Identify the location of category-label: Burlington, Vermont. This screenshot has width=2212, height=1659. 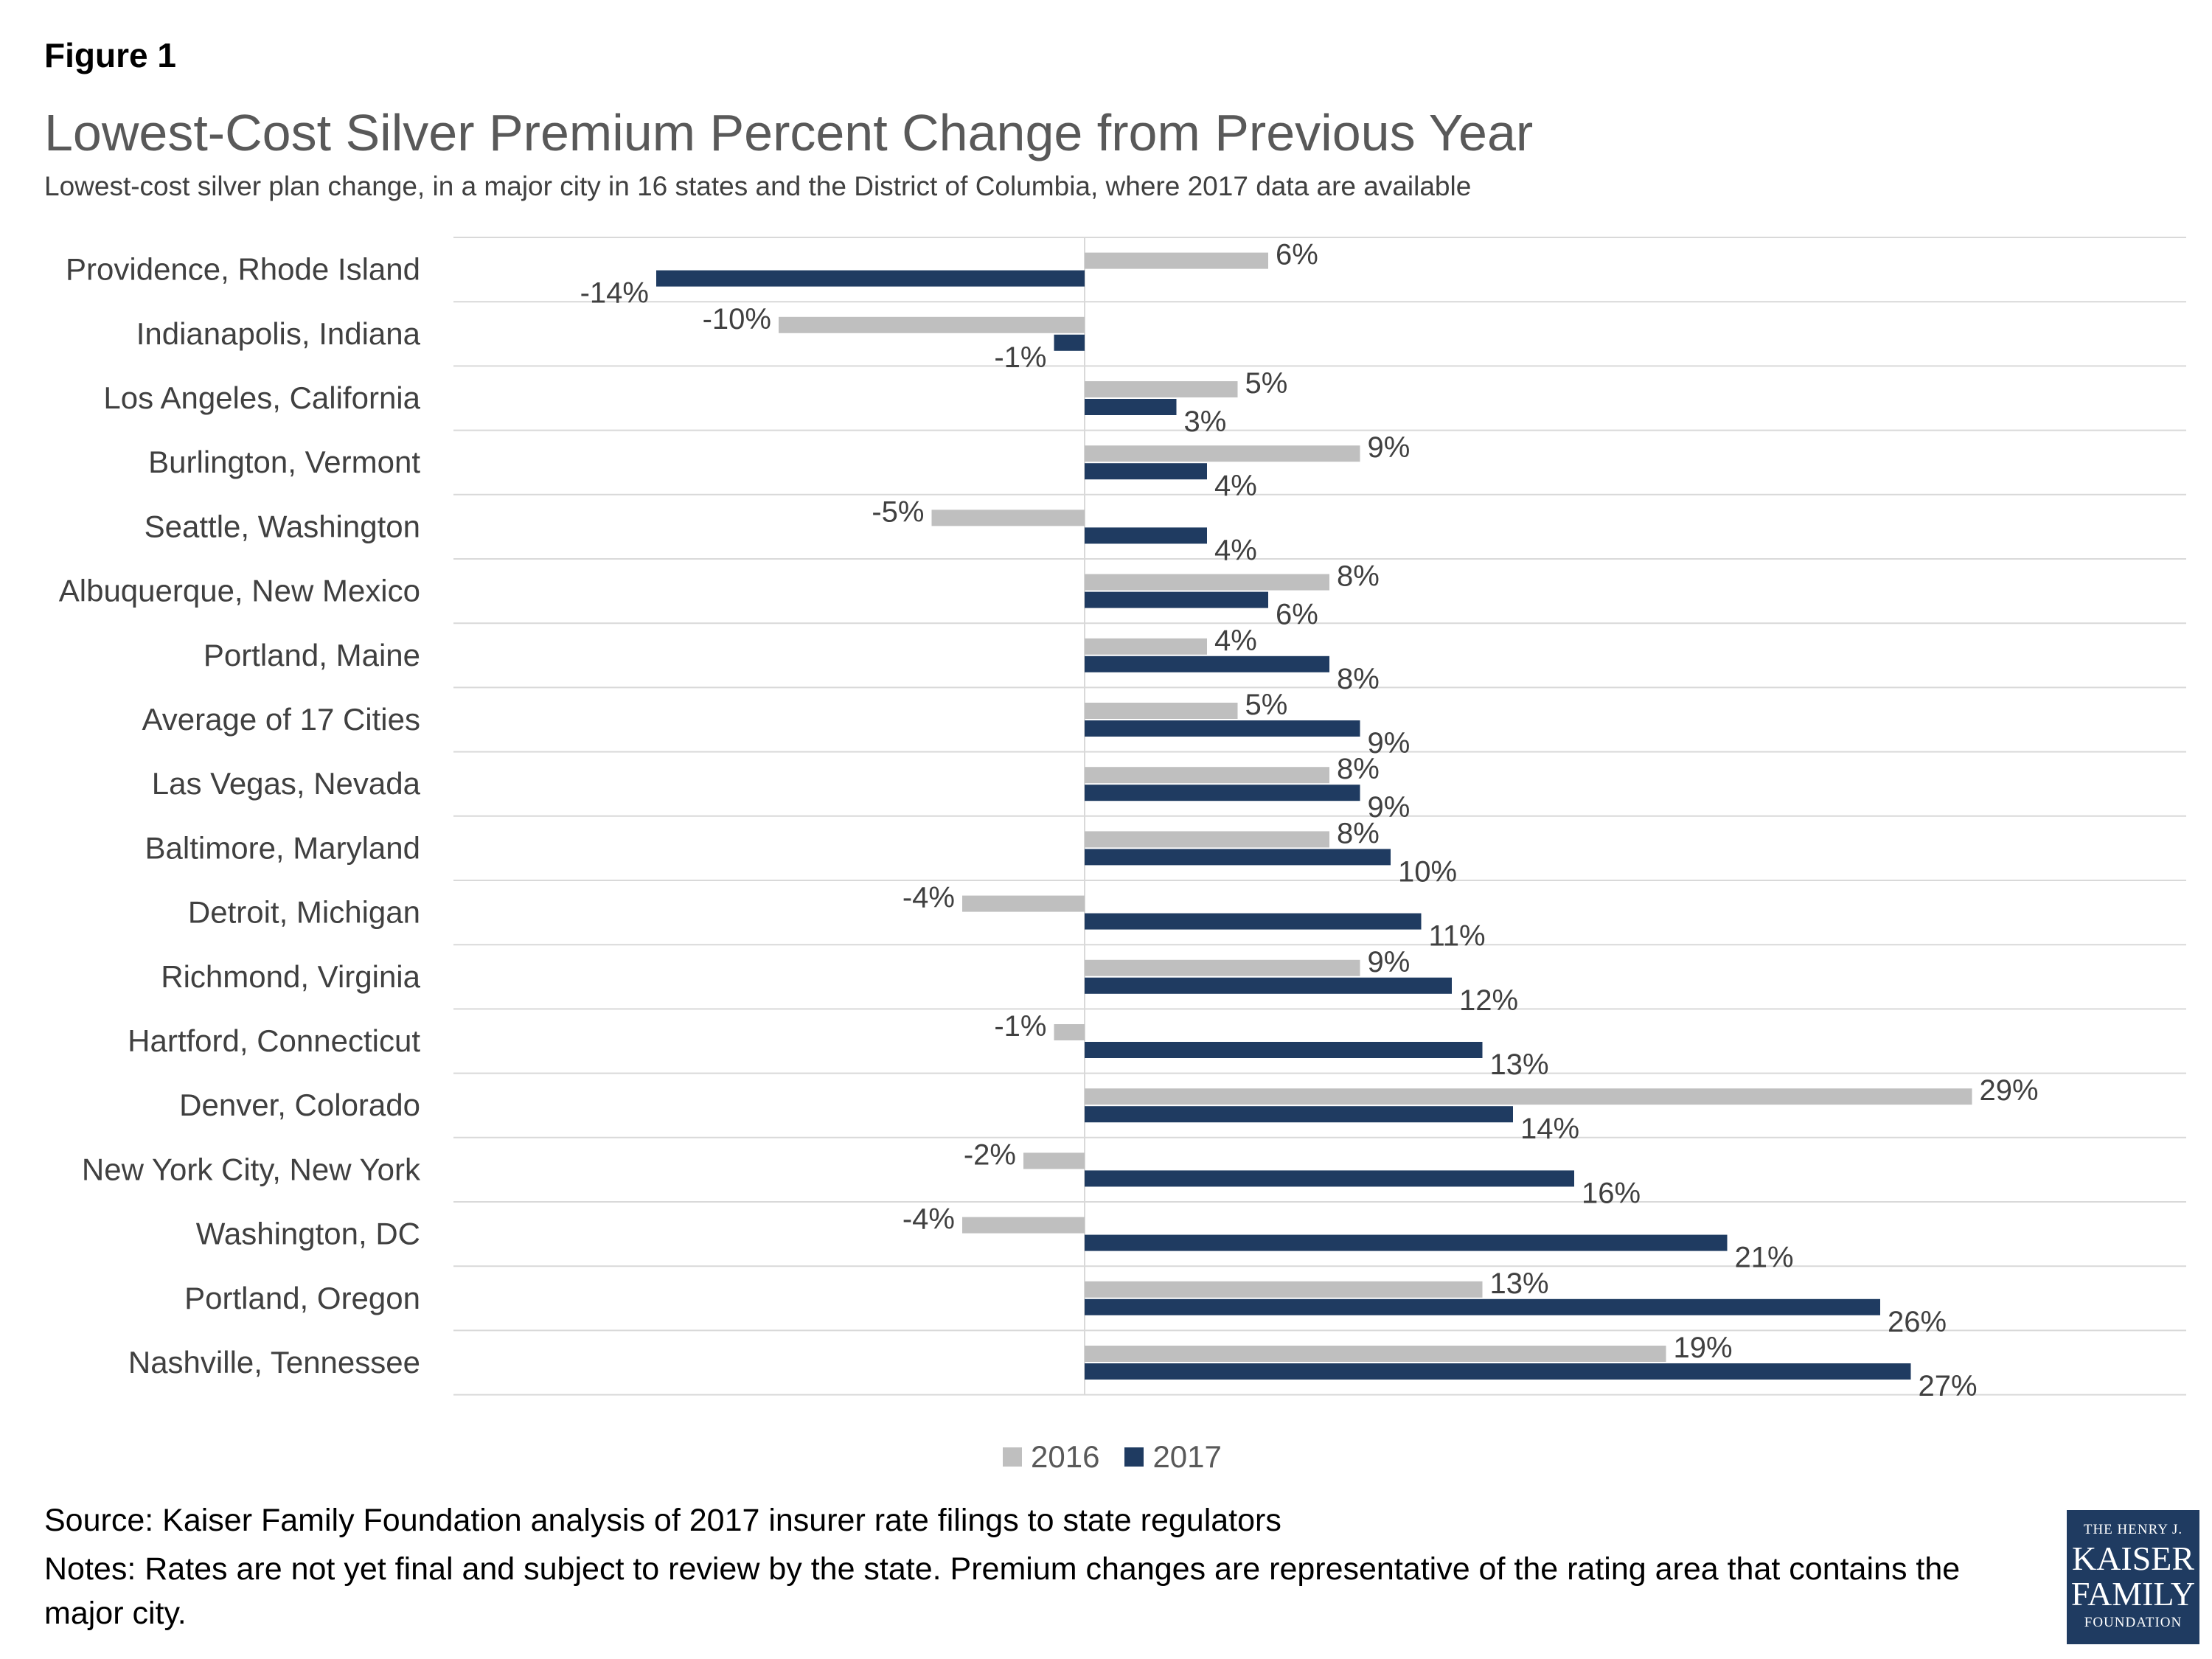
(284, 462).